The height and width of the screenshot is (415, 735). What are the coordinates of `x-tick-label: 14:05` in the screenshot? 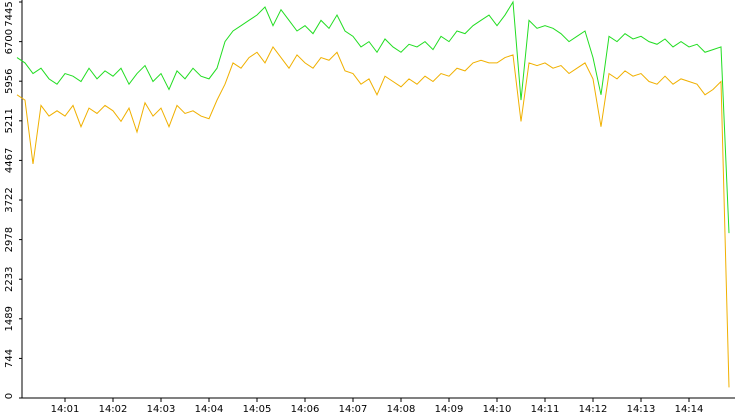 It's located at (257, 409).